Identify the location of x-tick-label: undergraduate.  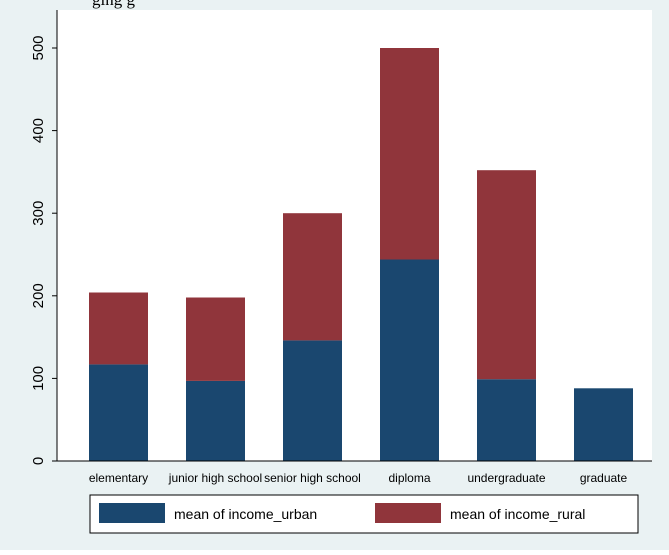
(506, 478).